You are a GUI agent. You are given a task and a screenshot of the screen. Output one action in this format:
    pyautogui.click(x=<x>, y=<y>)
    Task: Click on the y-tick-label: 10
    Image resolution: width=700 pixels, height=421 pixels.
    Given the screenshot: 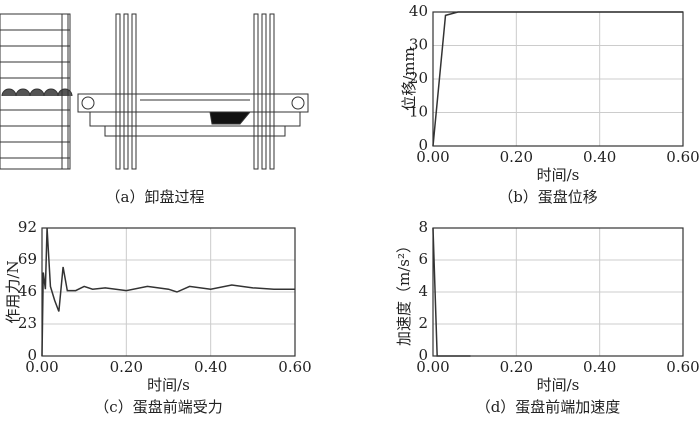 What is the action you would take?
    pyautogui.click(x=418, y=112)
    